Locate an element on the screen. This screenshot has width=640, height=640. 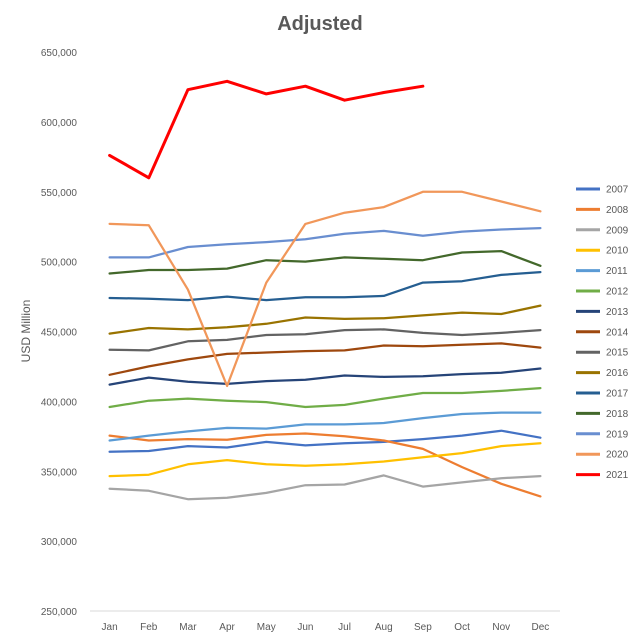
series-line-2018 is located at coordinates (325, 262).